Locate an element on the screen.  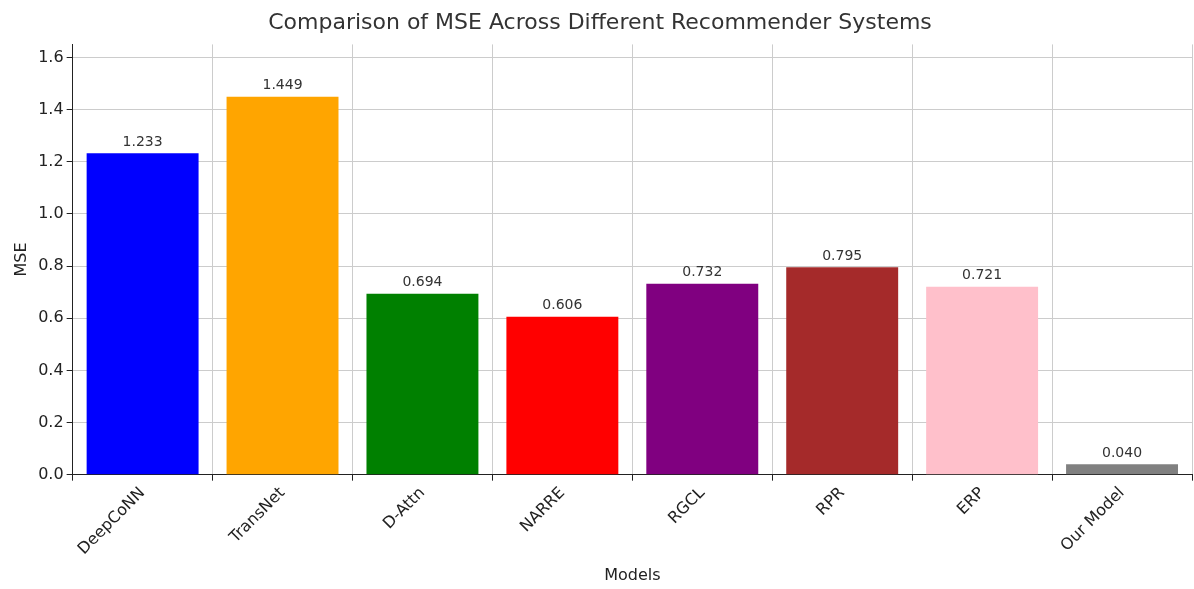
y-tick-label: 1.4 is located at coordinates (51, 108).